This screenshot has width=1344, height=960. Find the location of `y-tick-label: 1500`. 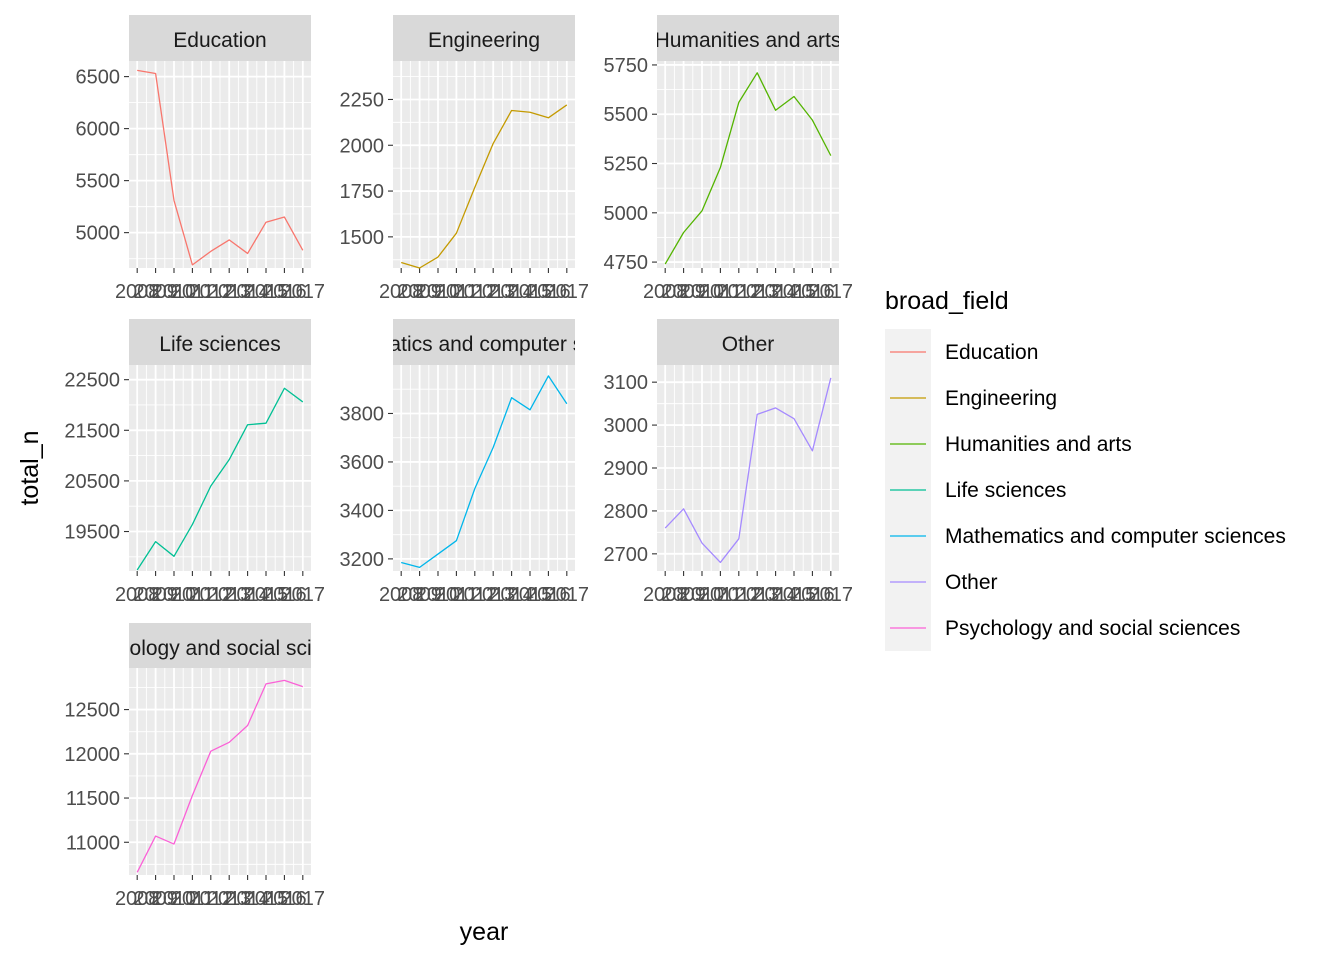

y-tick-label: 1500 is located at coordinates (362, 238).